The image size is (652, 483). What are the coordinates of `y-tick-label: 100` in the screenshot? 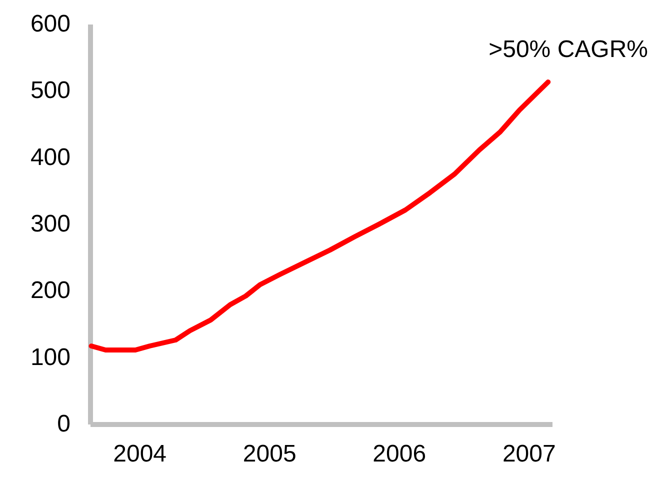 It's located at (50, 357).